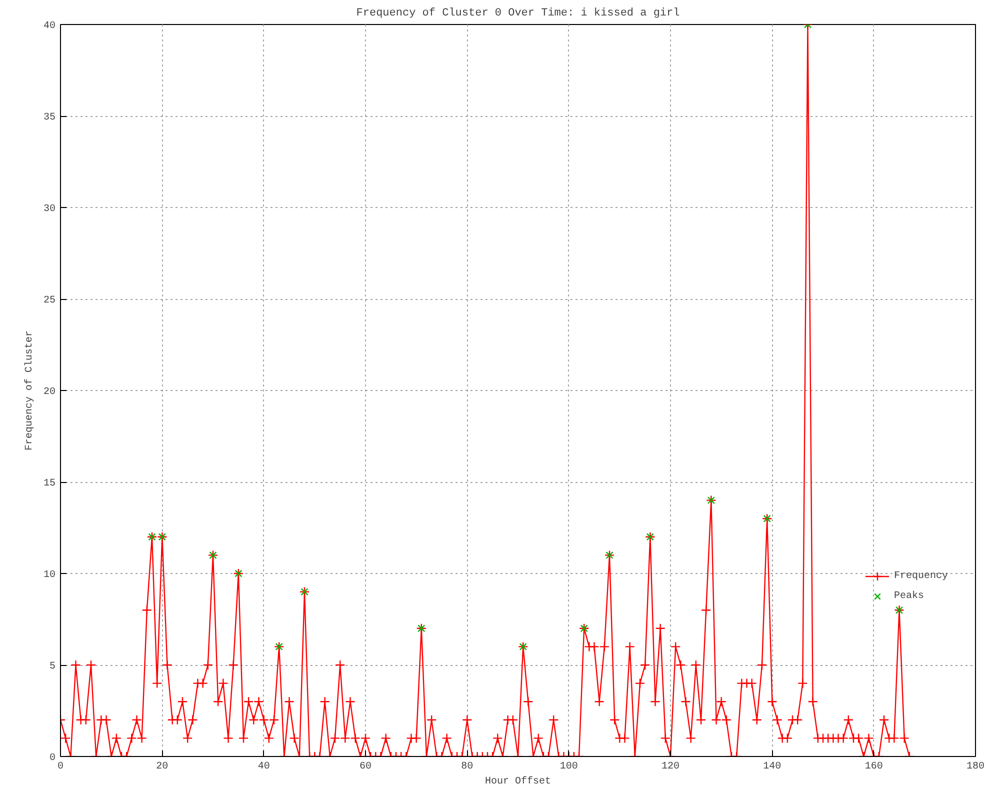 This screenshot has width=1000, height=800. Describe the element at coordinates (264, 767) in the screenshot. I see `x-tick-label: 40` at that location.